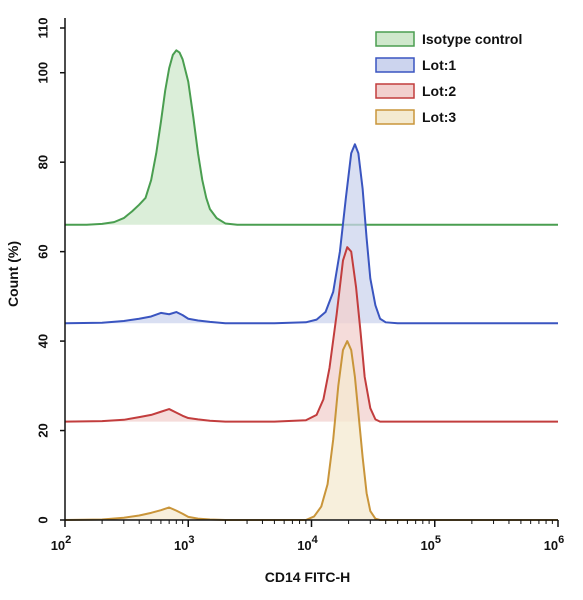 The width and height of the screenshot is (583, 600). I want to click on x-tick-label: 10², so click(61, 543).